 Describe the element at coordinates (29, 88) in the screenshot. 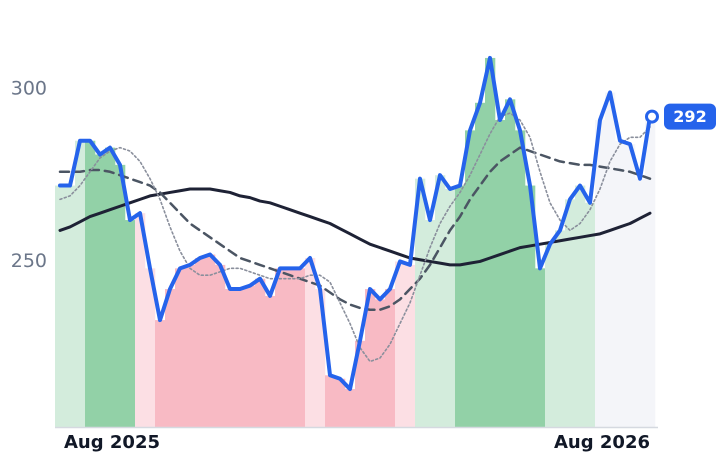

I see `y-tick-label: 300` at that location.